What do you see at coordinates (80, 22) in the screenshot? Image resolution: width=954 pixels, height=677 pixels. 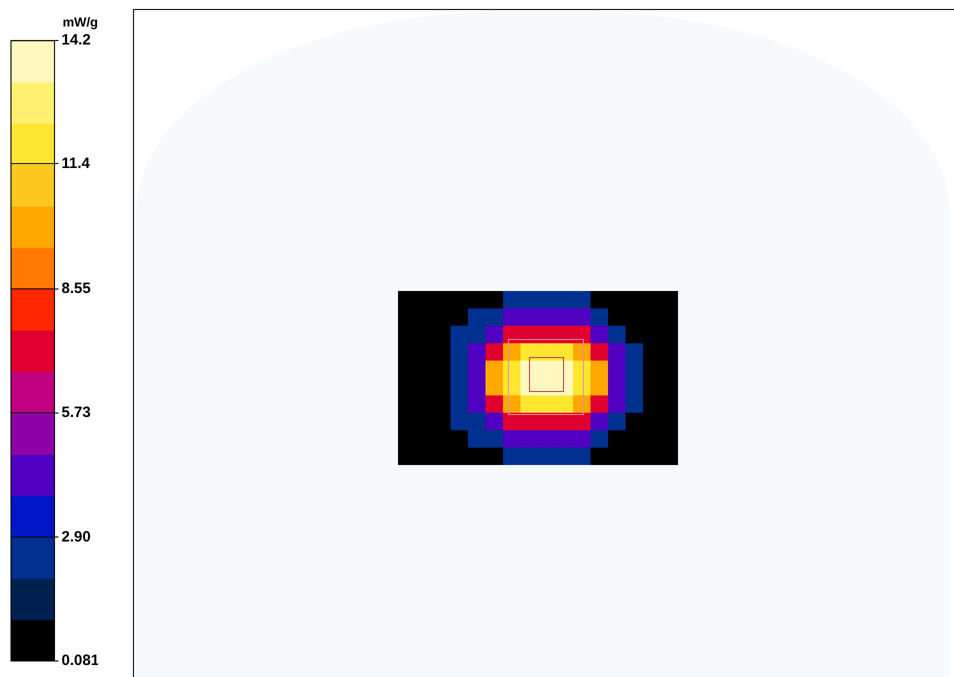 I see `color-bar-title: mW/g` at bounding box center [80, 22].